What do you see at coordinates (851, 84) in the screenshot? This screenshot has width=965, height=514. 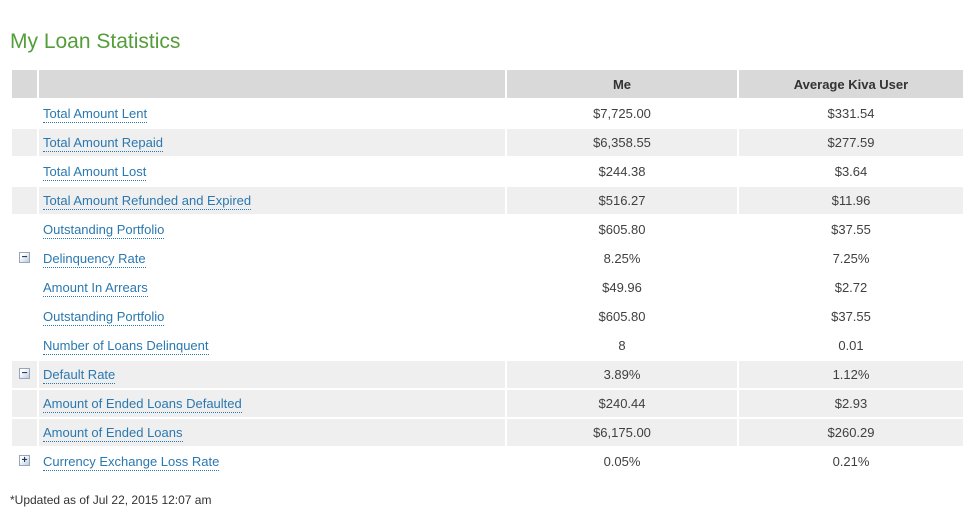 I see `column-header-average-kiva-user: Average Kiva User` at bounding box center [851, 84].